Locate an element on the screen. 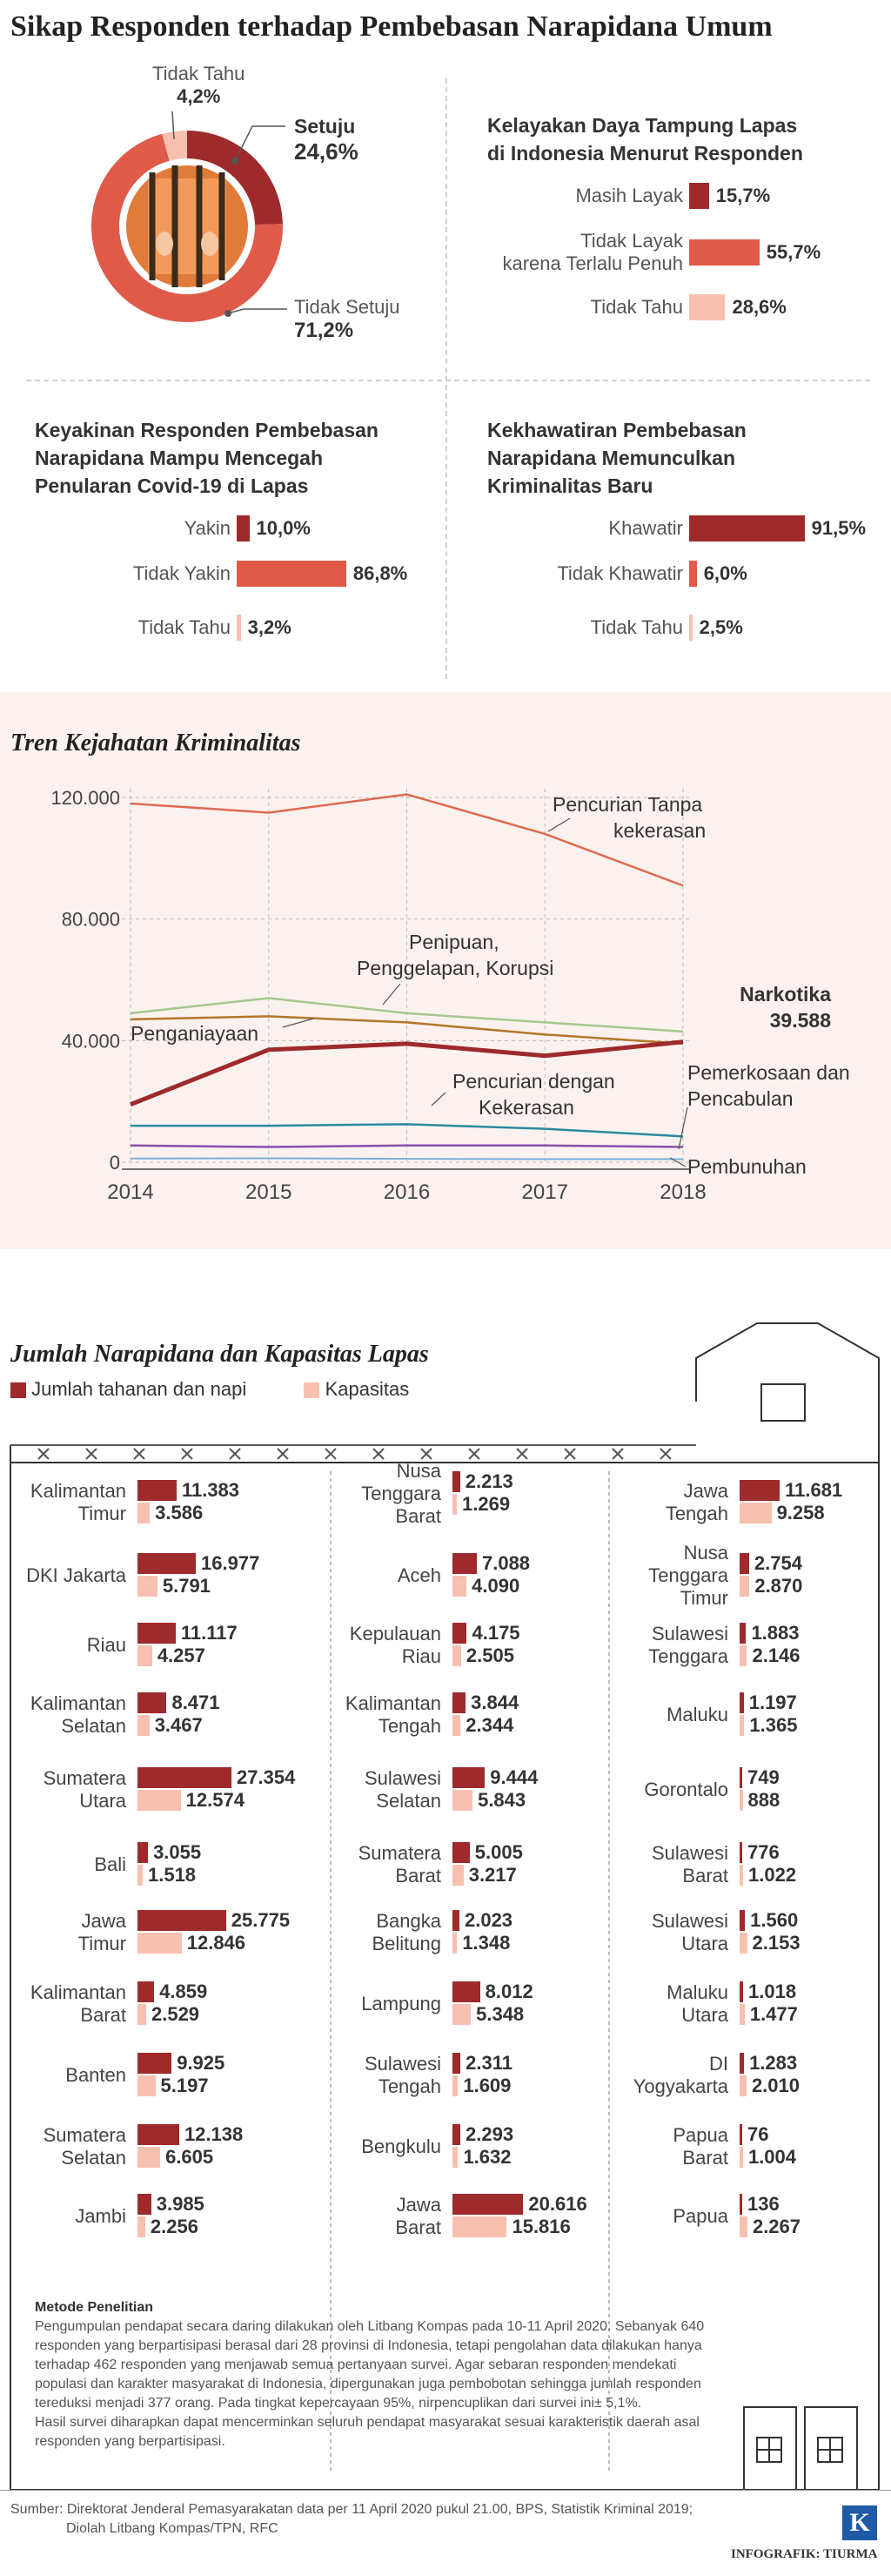  value-kapasitas: 2.146 is located at coordinates (777, 1655).